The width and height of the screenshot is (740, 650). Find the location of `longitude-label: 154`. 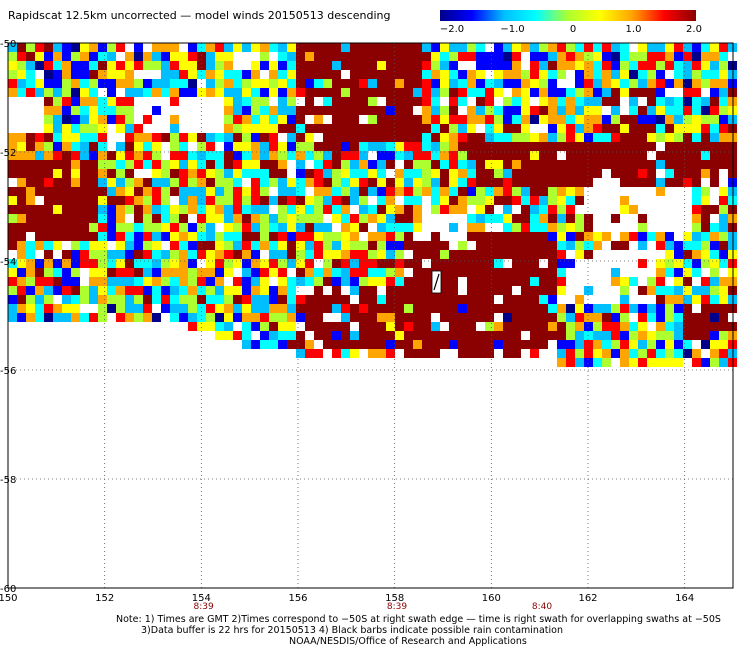

longitude-label: 154 is located at coordinates (201, 598).